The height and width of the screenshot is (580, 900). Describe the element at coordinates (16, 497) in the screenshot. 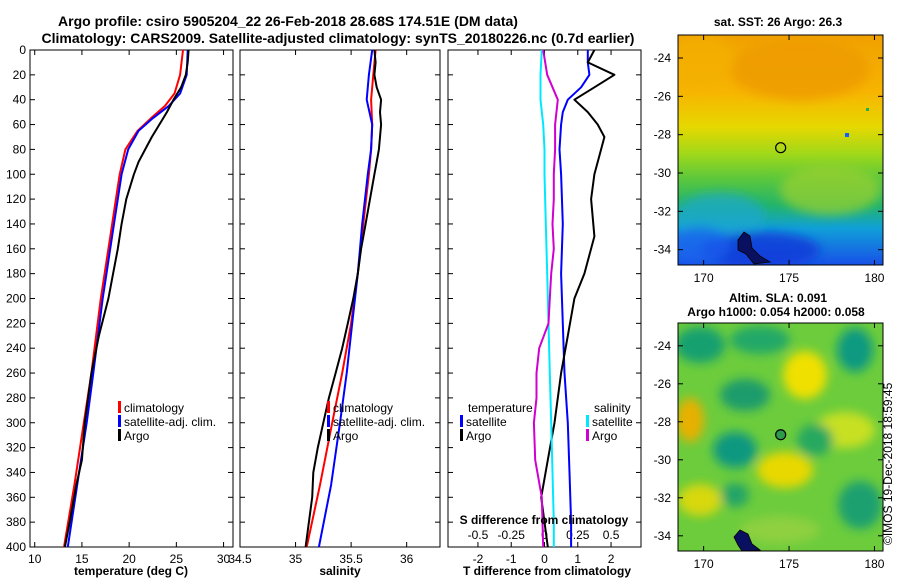

I see `depth-tick-label: 360` at that location.